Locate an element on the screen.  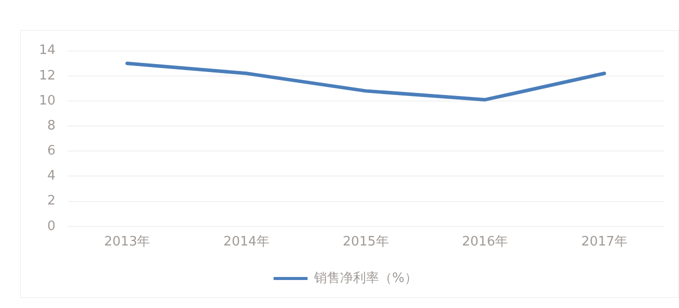
x-tick-label: 2014年 is located at coordinates (246, 242).